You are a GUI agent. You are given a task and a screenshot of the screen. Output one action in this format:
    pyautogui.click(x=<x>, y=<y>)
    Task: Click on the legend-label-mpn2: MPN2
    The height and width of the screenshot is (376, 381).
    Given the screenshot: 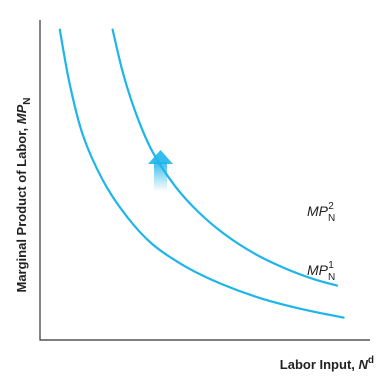 What is the action you would take?
    pyautogui.click(x=321, y=212)
    